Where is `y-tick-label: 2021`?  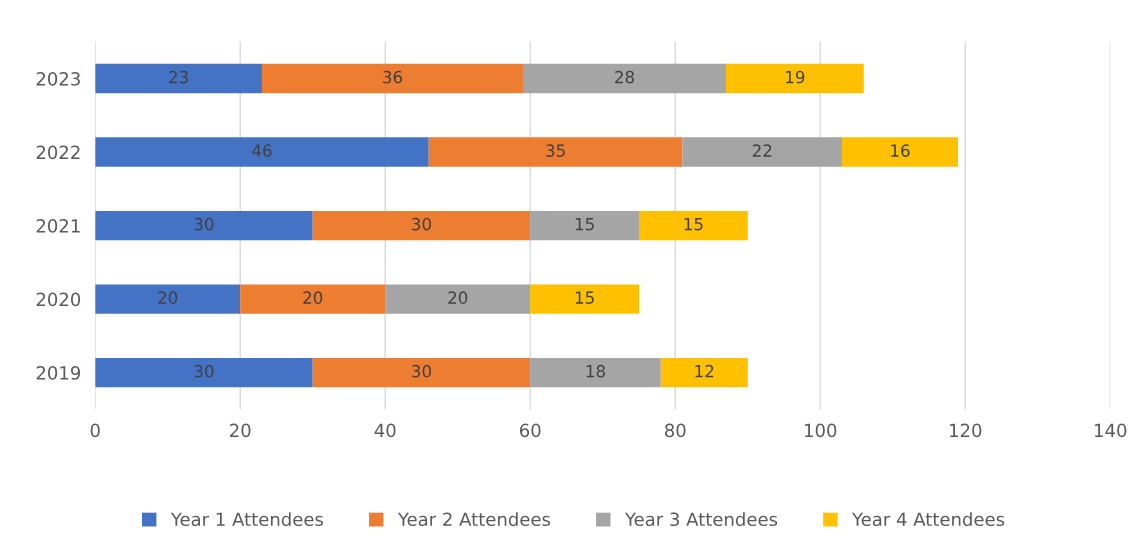 y-tick-label: 2021 is located at coordinates (58, 226).